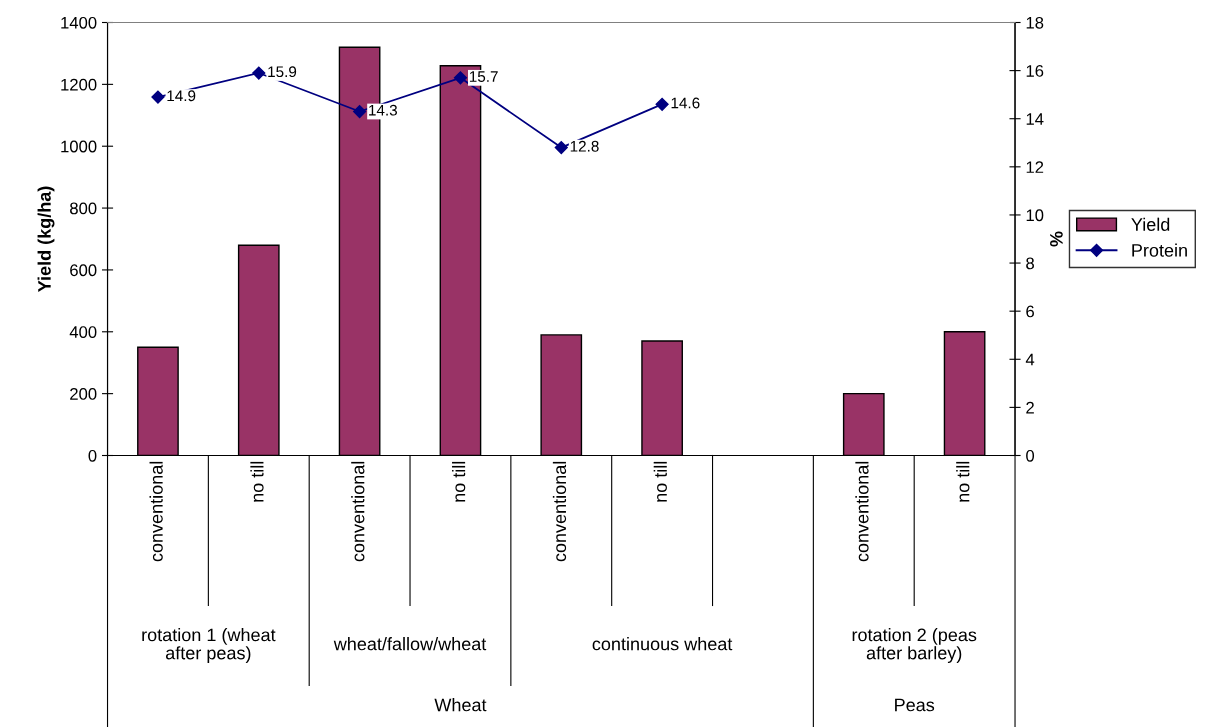 This screenshot has height=727, width=1215. What do you see at coordinates (209, 645) in the screenshot?
I see `text: rotation 1 (wheat after peas)` at bounding box center [209, 645].